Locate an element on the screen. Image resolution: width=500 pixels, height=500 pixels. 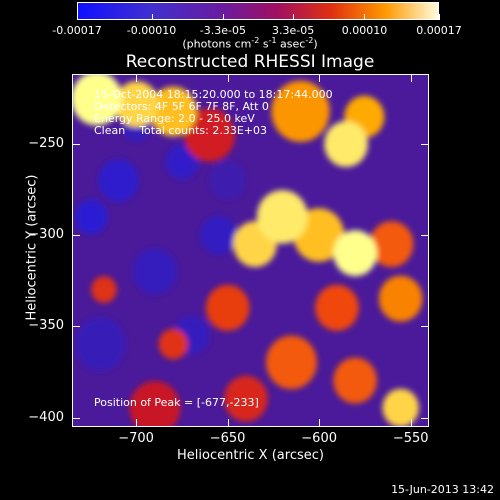
x-tick-label: −700 is located at coordinates (136, 438).